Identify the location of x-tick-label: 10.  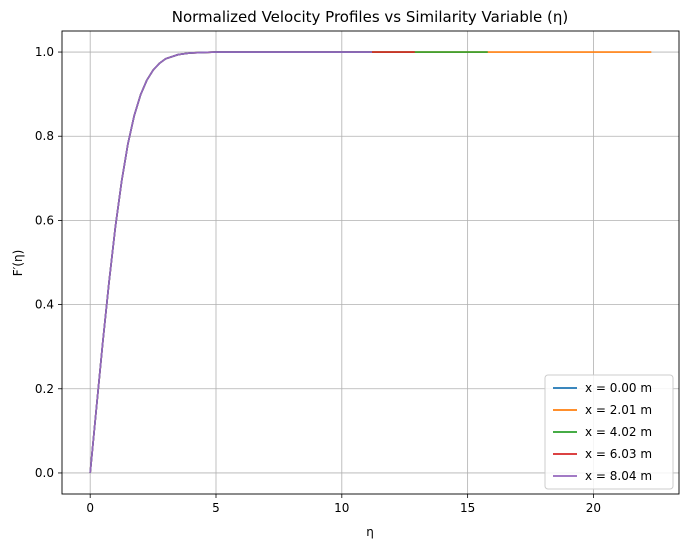
(341, 508).